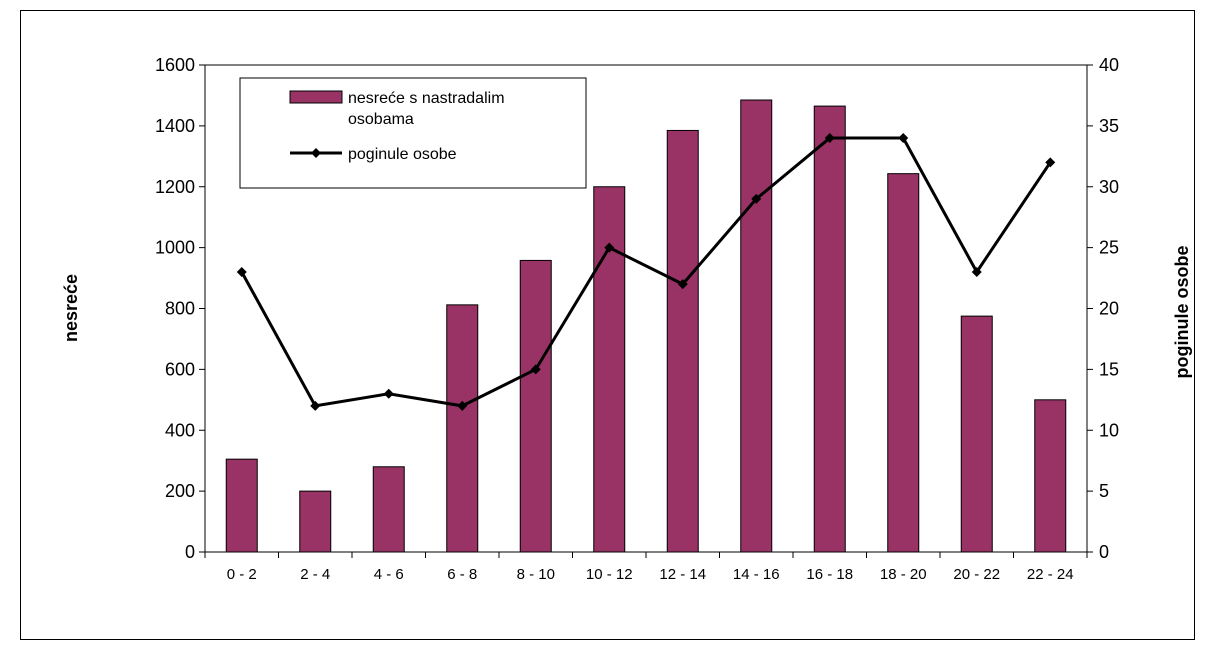 Image resolution: width=1213 pixels, height=651 pixels. Describe the element at coordinates (316, 153) in the screenshot. I see `legend-line-marker` at that location.